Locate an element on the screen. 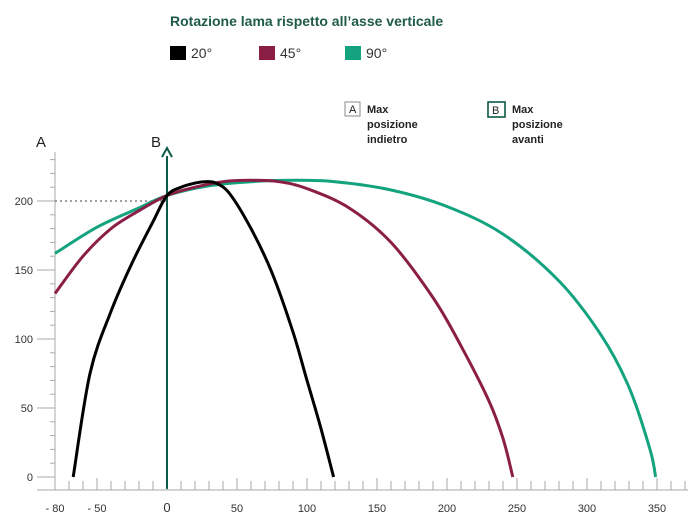  x-tick-label: 100 is located at coordinates (307, 509).